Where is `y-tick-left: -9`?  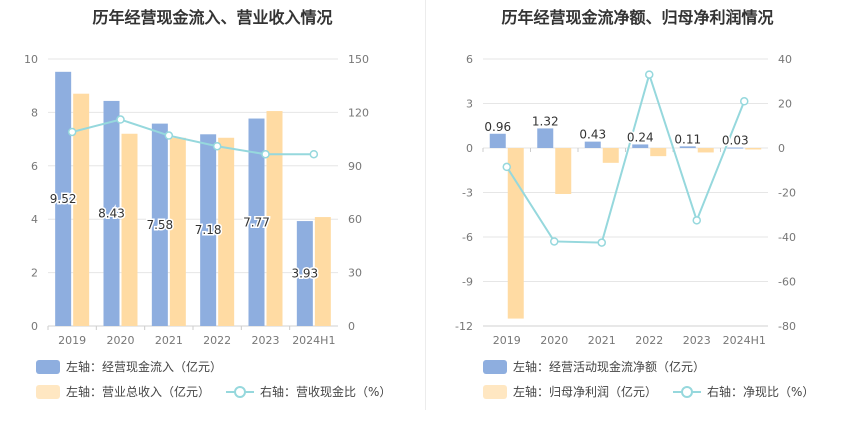
y-tick-left: -9 is located at coordinates (467, 282).